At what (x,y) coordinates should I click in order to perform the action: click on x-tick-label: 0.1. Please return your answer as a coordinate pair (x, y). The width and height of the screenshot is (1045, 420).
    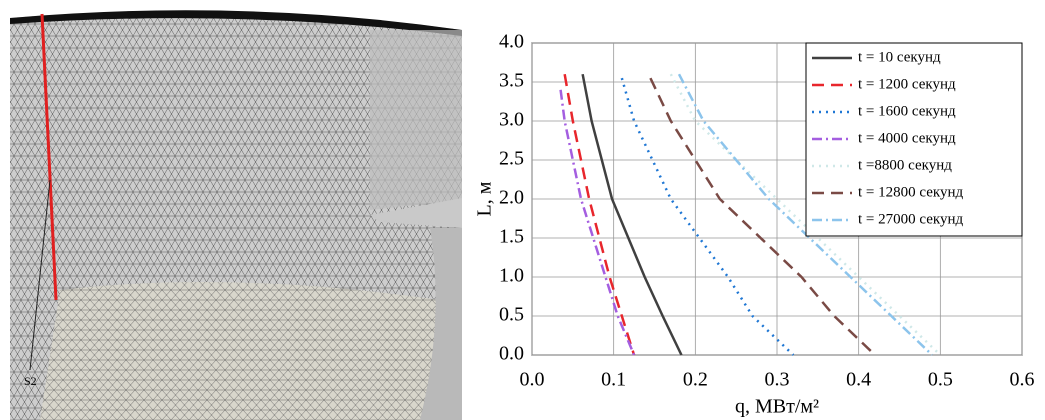
    Looking at the image, I should click on (613, 380).